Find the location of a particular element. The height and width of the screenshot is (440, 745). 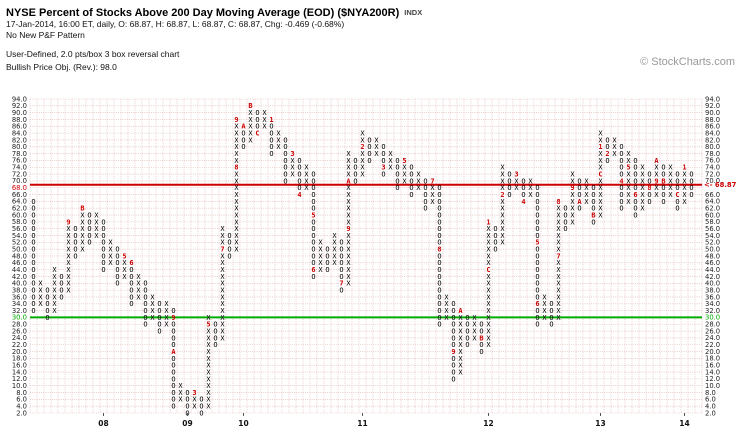

svg-text: 92.0 is located at coordinates (19, 106).